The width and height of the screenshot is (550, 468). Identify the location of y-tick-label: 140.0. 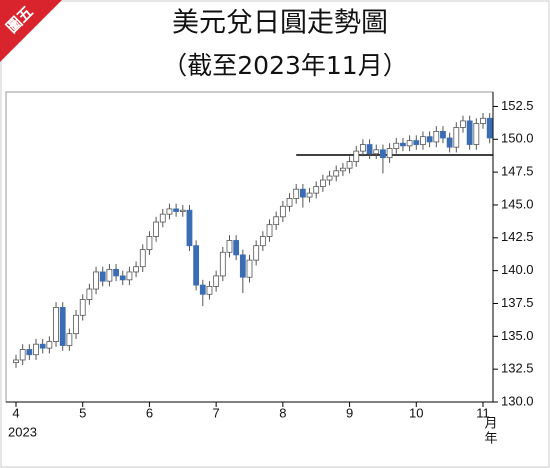
(517, 269).